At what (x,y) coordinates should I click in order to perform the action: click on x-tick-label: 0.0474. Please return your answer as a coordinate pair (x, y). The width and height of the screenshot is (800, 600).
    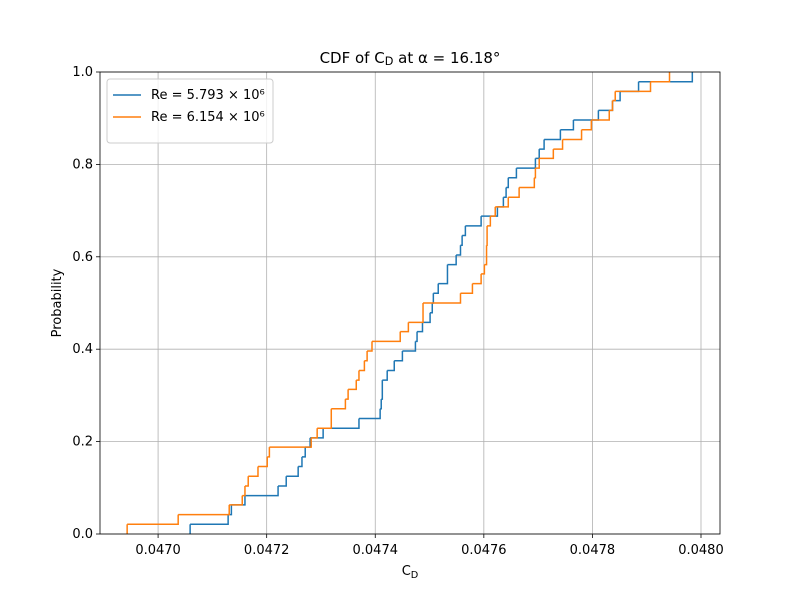
    Looking at the image, I should click on (376, 550).